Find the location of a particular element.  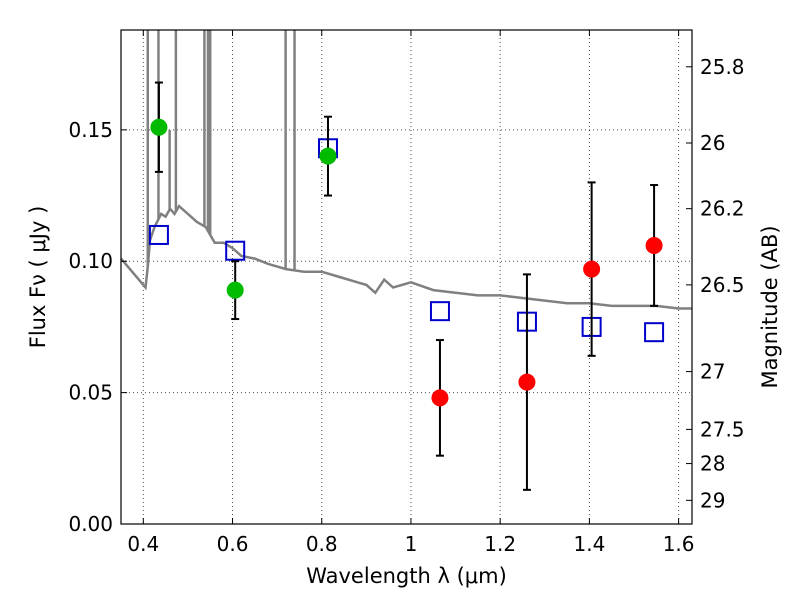

y2-axis-label: Magnitude (AB) is located at coordinates (770, 306).